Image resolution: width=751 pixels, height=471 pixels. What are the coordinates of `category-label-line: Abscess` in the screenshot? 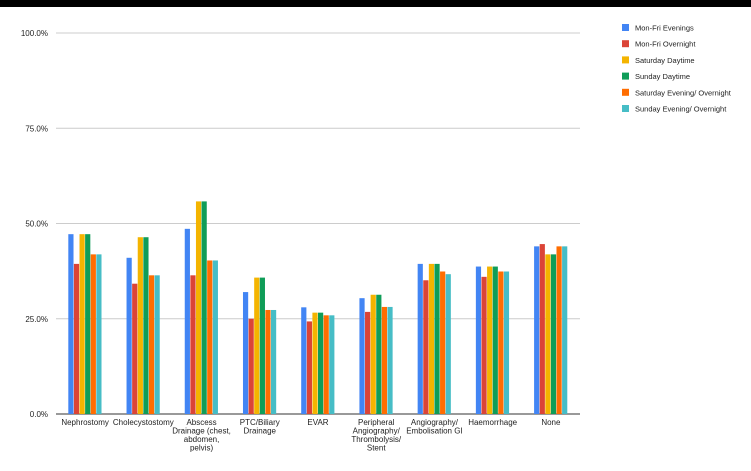 It's located at (201, 422).